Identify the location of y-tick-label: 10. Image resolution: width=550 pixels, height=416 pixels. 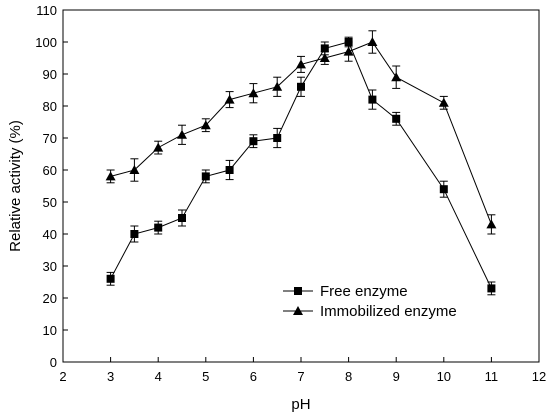
(50, 330).